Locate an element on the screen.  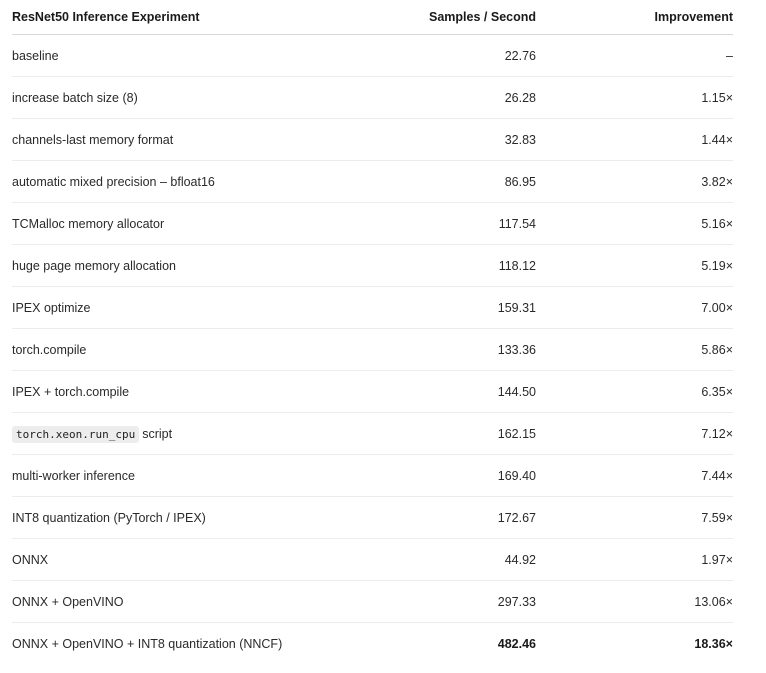
cell-samples-per-second: 22.76 is located at coordinates (439, 55).